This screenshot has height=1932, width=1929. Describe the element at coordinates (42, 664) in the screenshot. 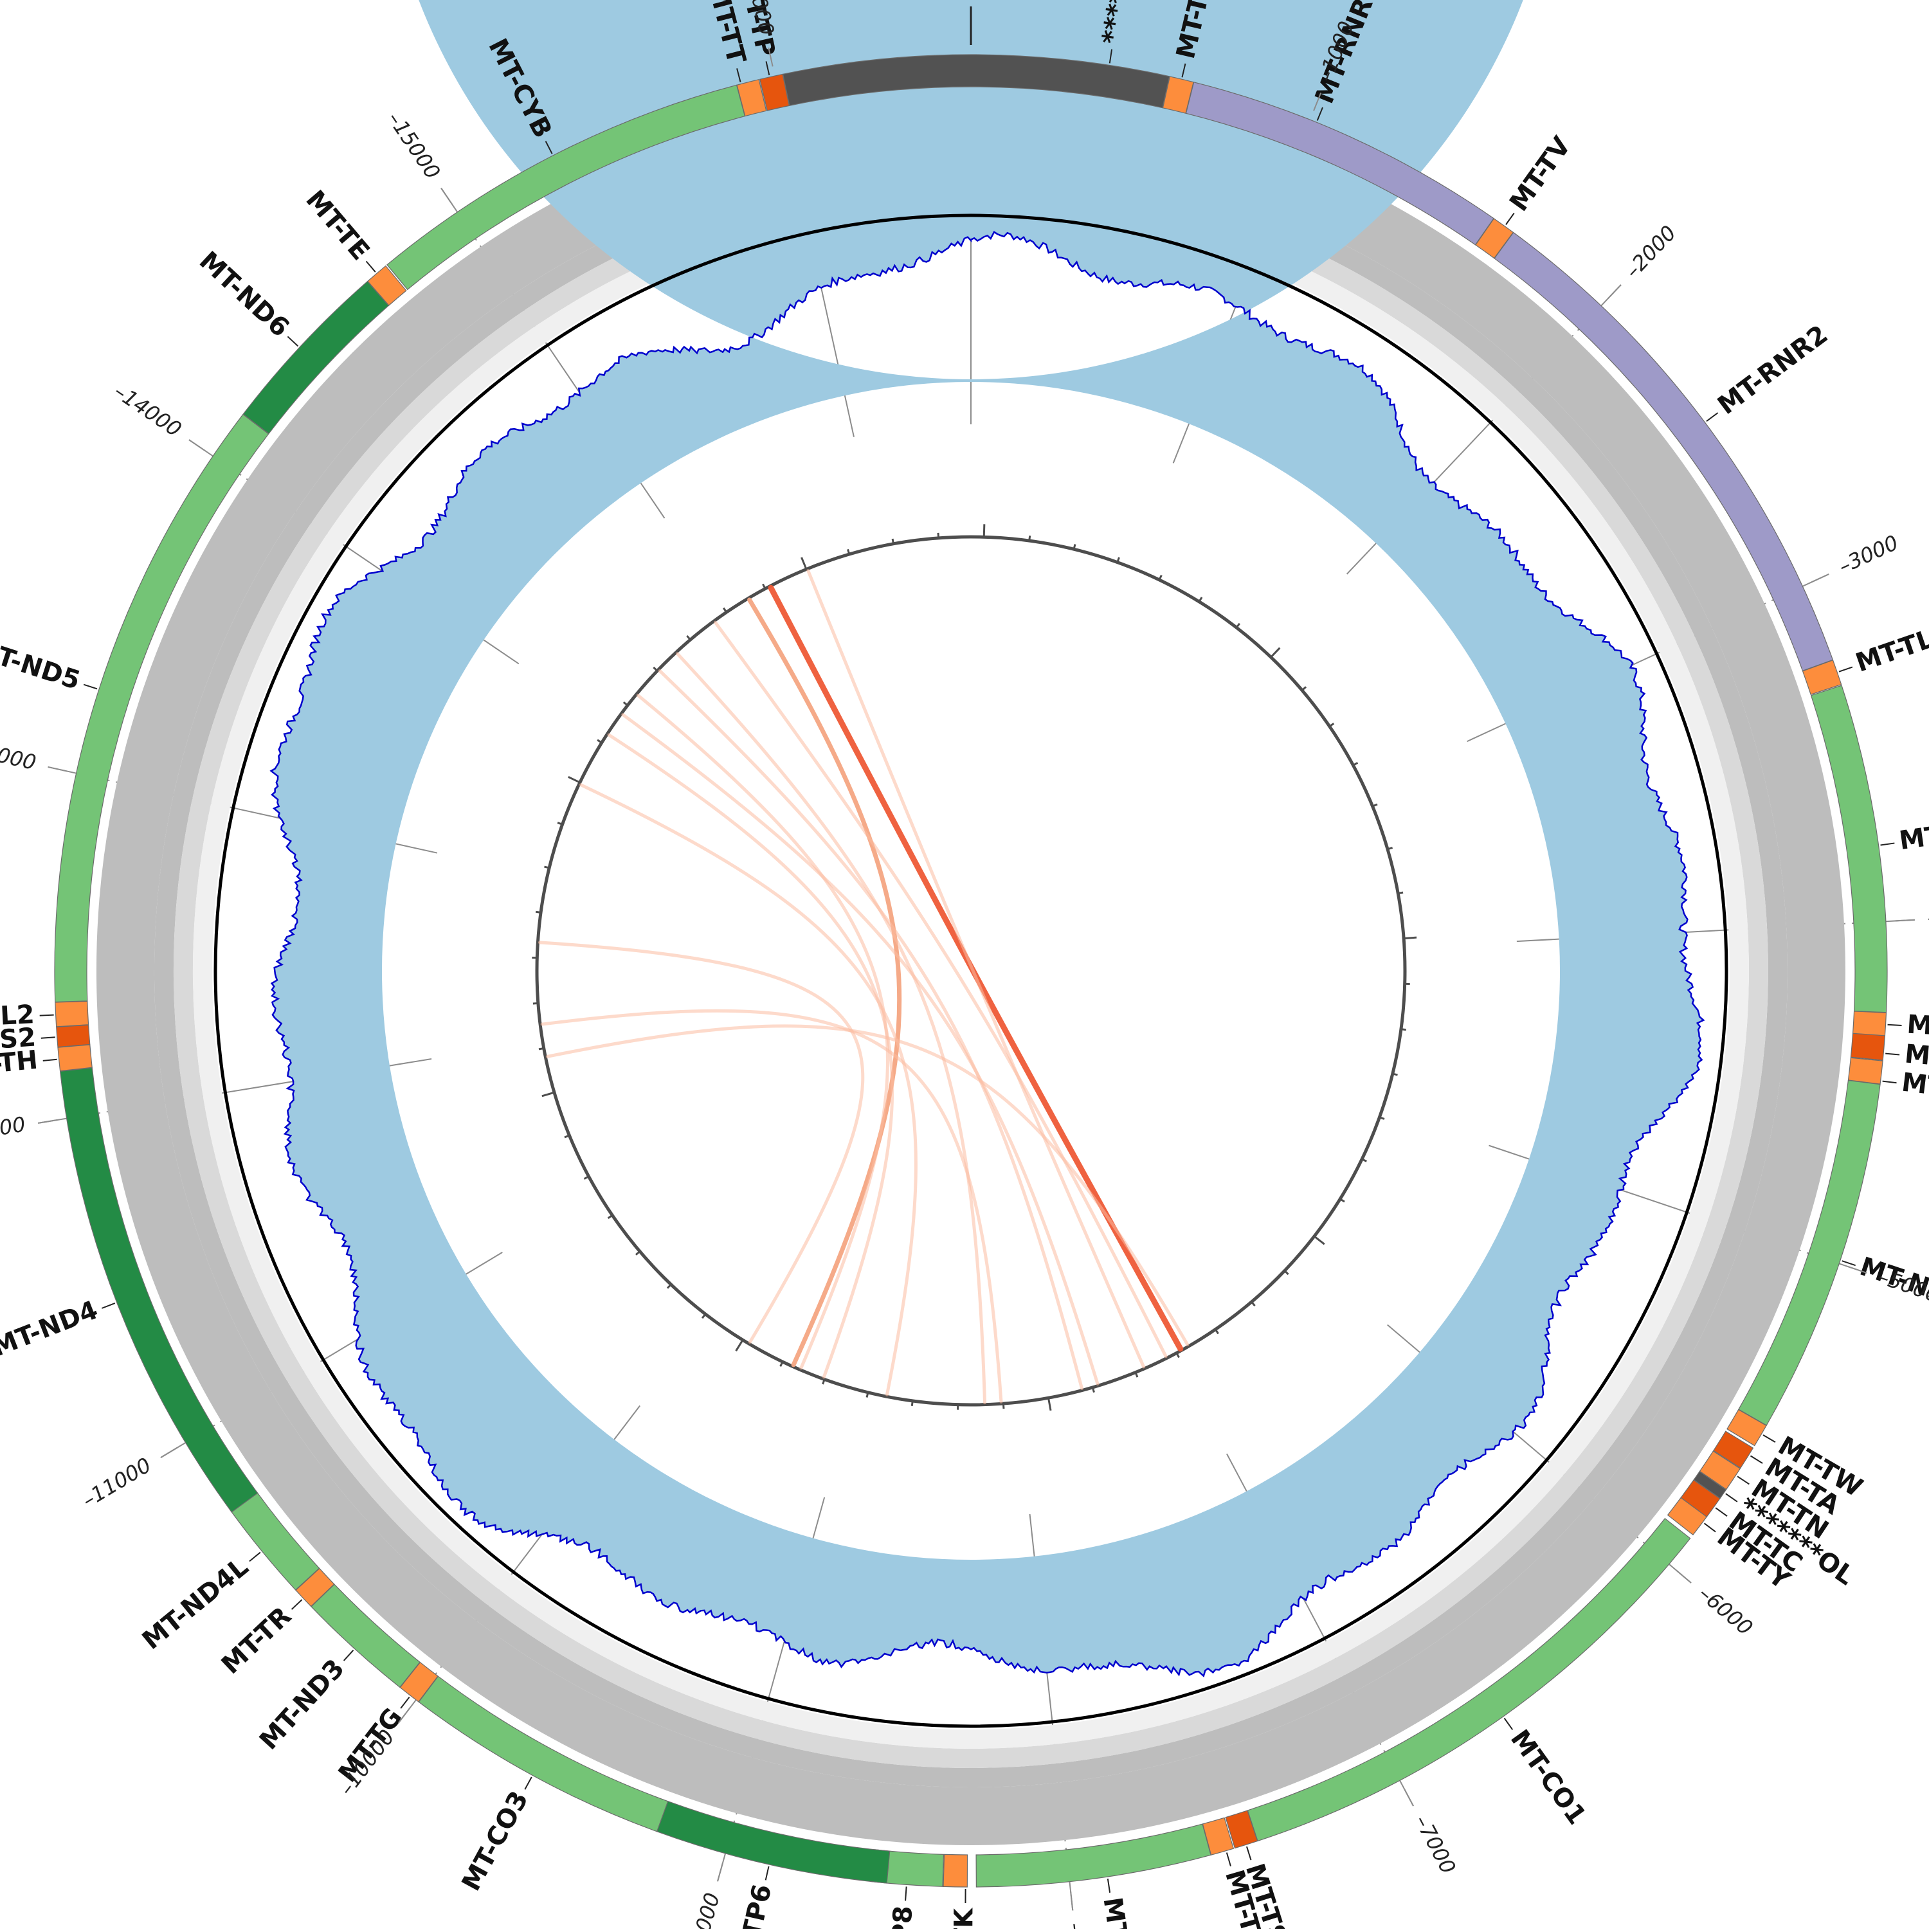

I see `gene-label: MT-ND5` at that location.